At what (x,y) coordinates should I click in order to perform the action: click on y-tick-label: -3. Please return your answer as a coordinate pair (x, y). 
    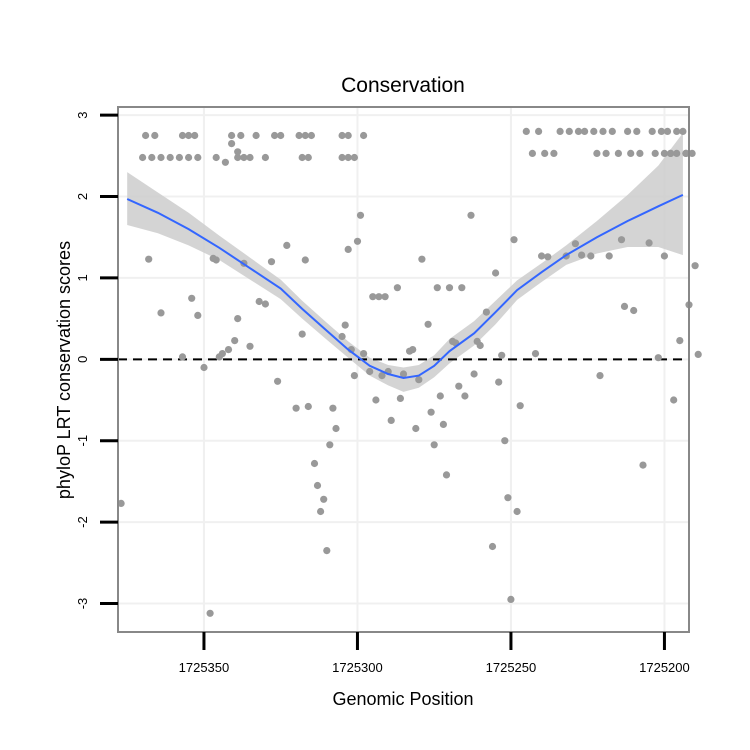
    Looking at the image, I should click on (82, 604).